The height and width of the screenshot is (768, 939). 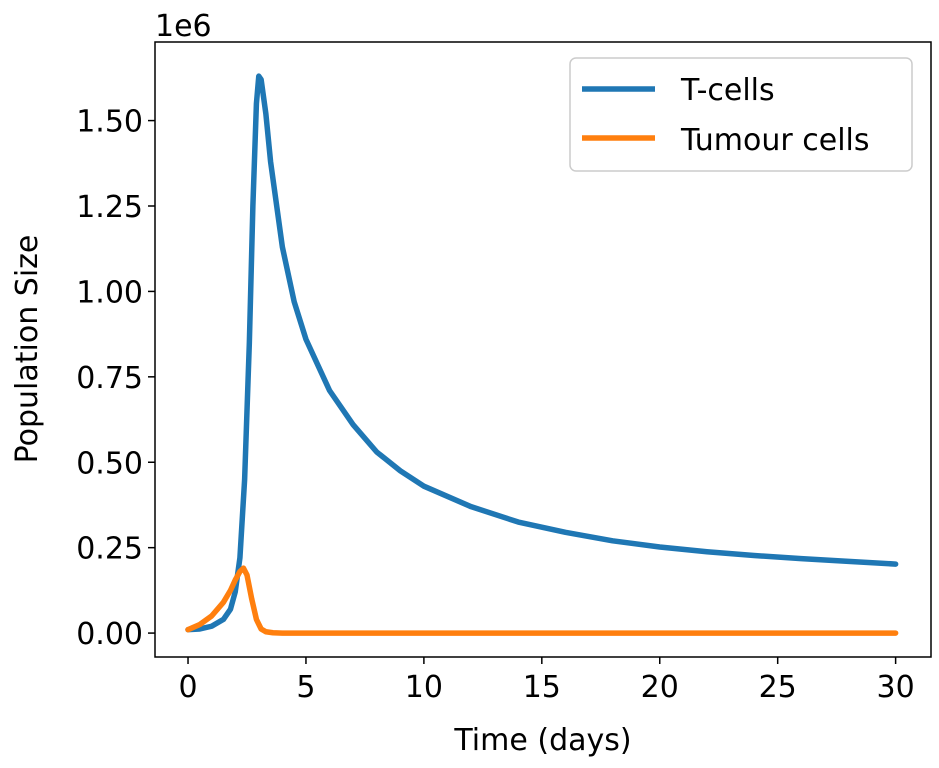 What do you see at coordinates (775, 140) in the screenshot?
I see `legend-label-tumour-cells: Tumour cells` at bounding box center [775, 140].